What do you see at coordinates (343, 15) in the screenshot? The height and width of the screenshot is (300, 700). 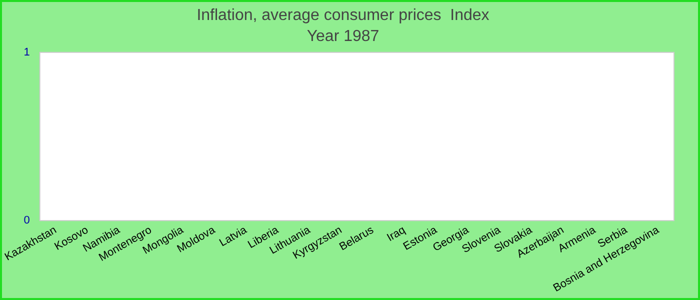 I see `chart-title: Inflation, average consumer prices Index` at bounding box center [343, 15].